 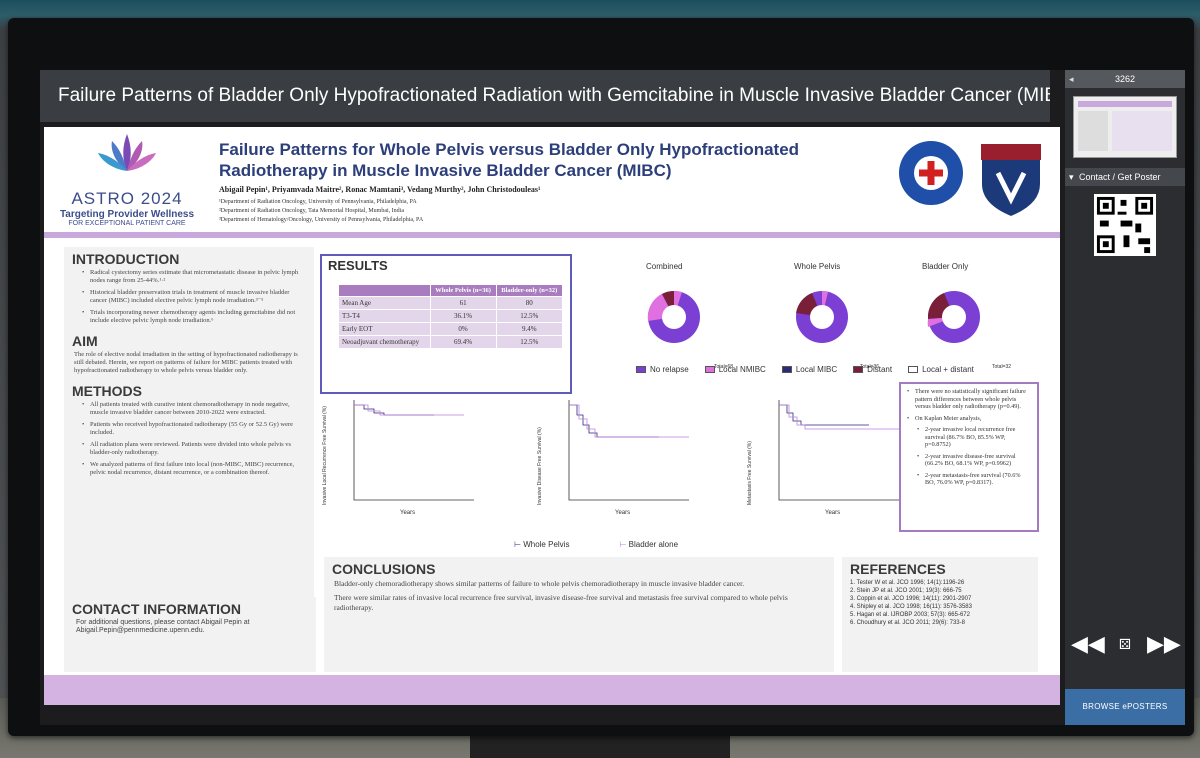 What do you see at coordinates (127, 152) in the screenshot?
I see `lotus-icon` at bounding box center [127, 152].